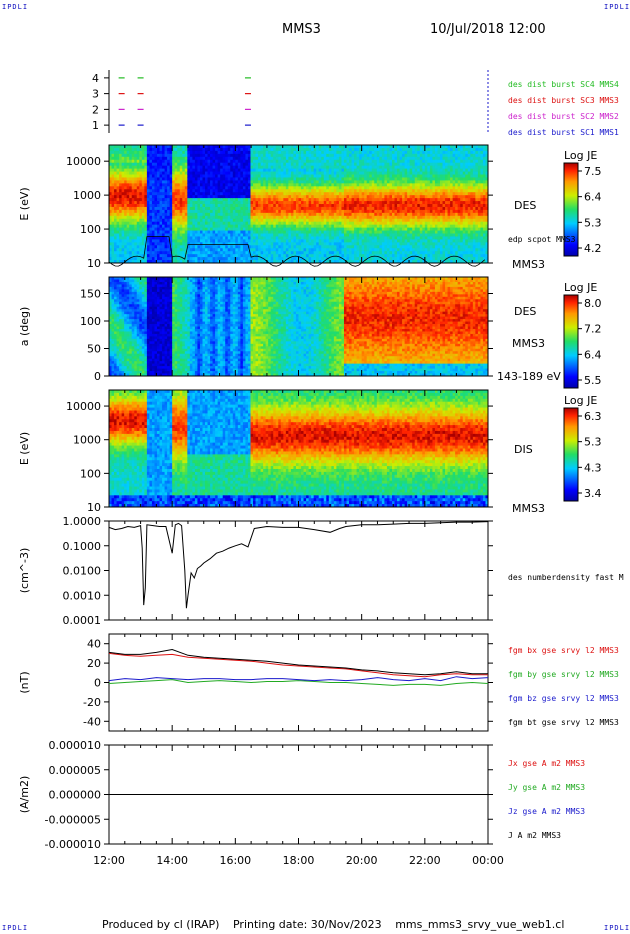  I want to click on des_pitch-colorbar-tick-label-1: 7.2, so click(593, 329).